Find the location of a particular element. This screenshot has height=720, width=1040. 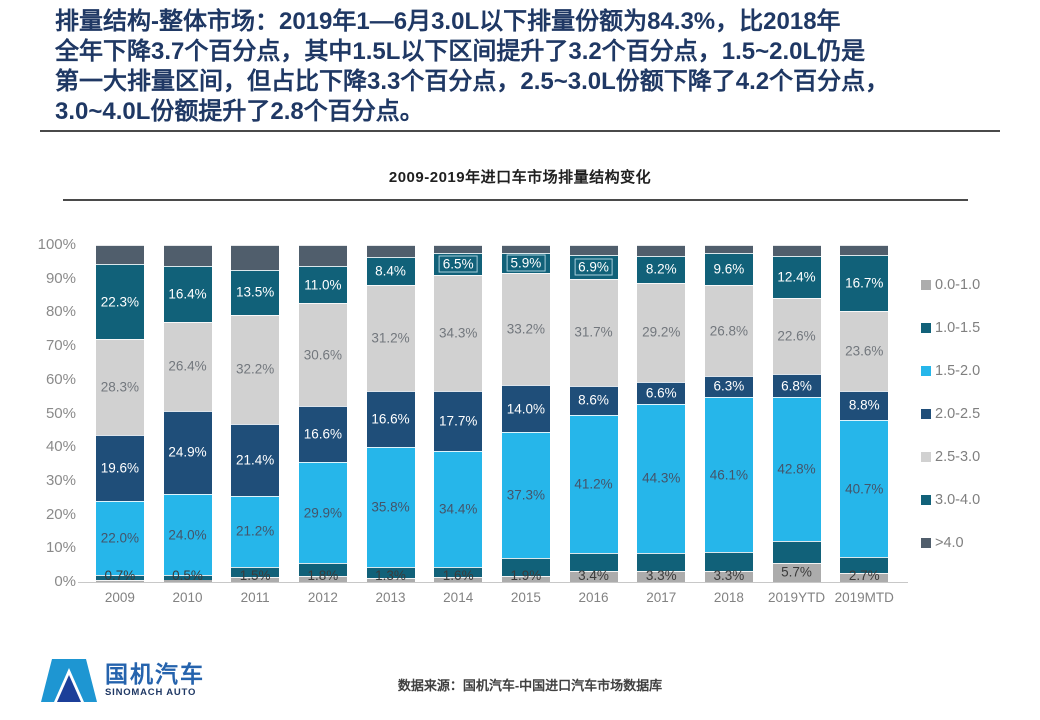

bar-segment-label: 1.3% is located at coordinates (390, 575).